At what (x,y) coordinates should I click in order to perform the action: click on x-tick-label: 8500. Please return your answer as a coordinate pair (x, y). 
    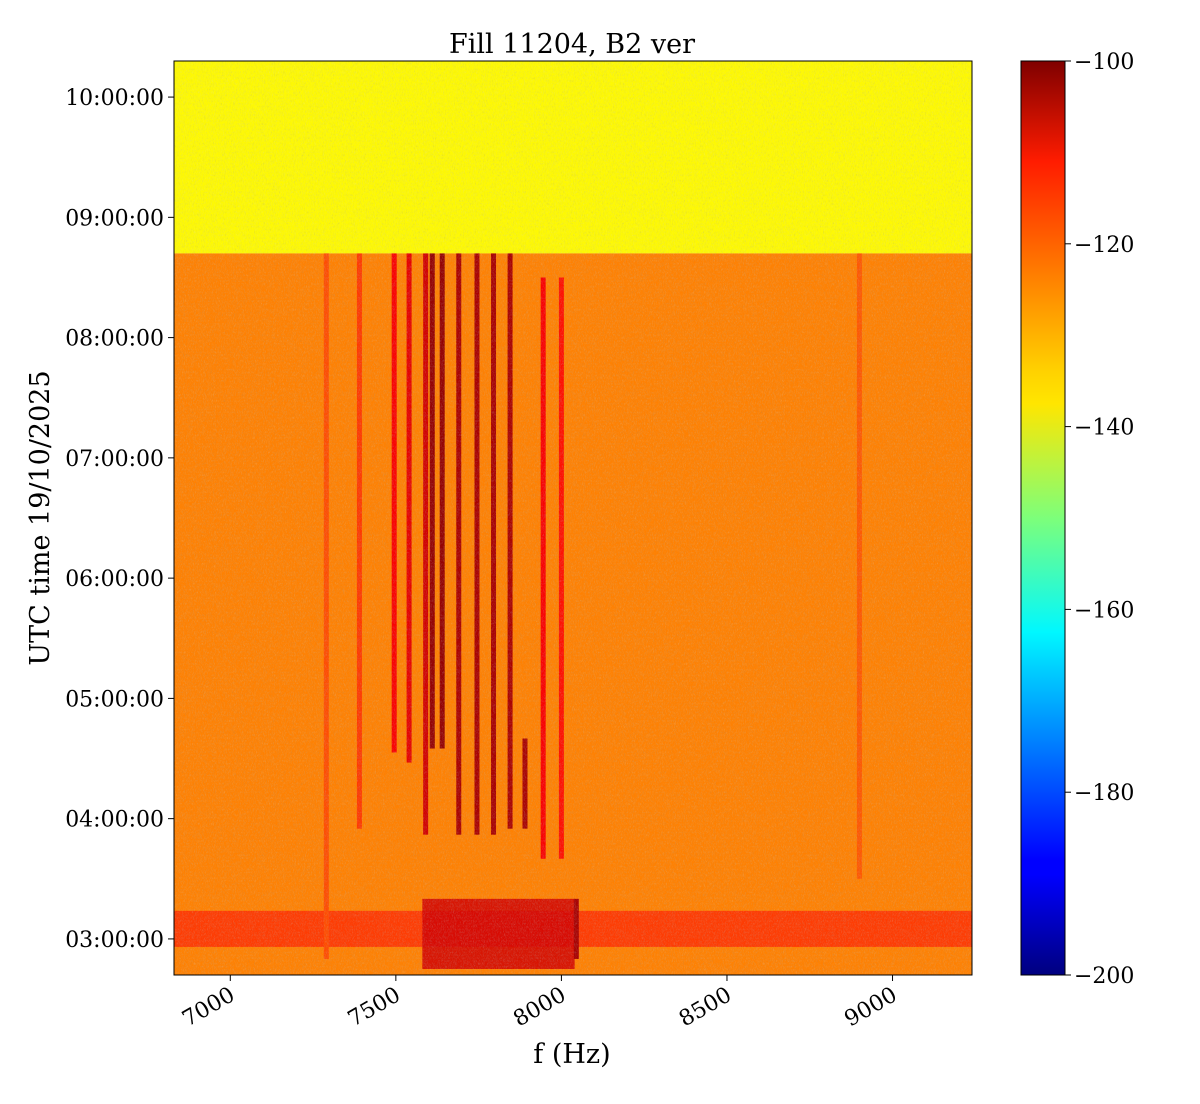
    Looking at the image, I should click on (705, 1008).